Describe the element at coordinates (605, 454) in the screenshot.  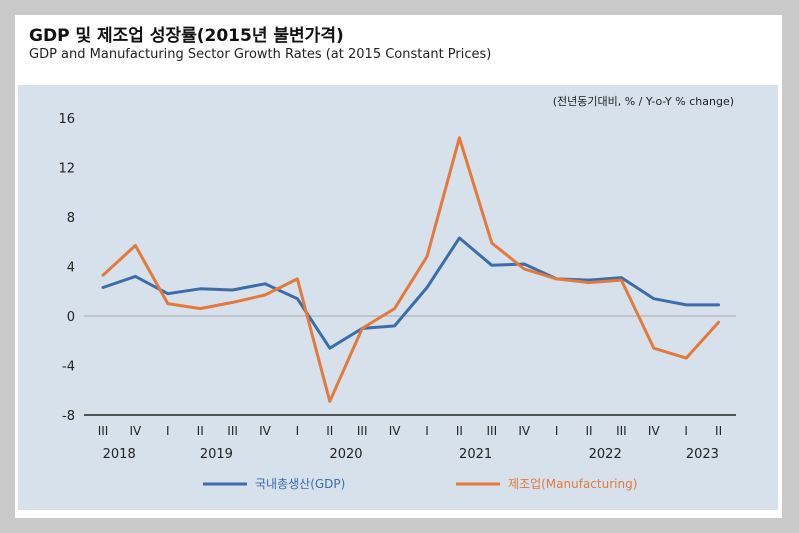
I see `year-label: 2022` at that location.